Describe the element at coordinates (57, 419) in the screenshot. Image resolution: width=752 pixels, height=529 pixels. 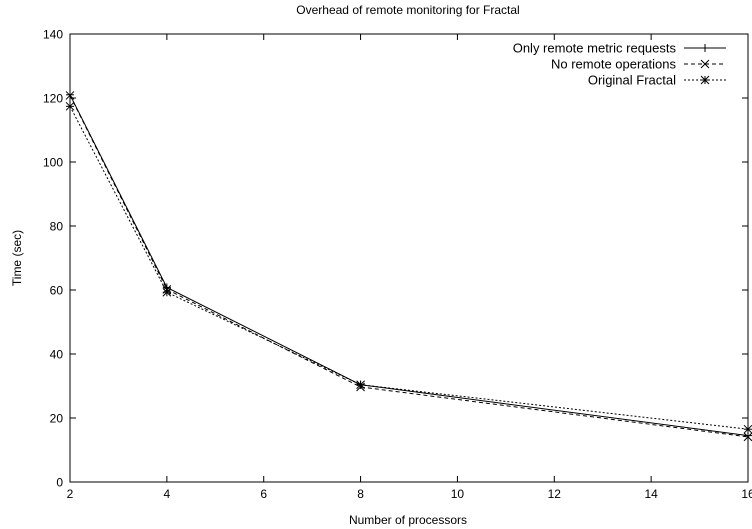
I see `y-tick-label: 20` at that location.